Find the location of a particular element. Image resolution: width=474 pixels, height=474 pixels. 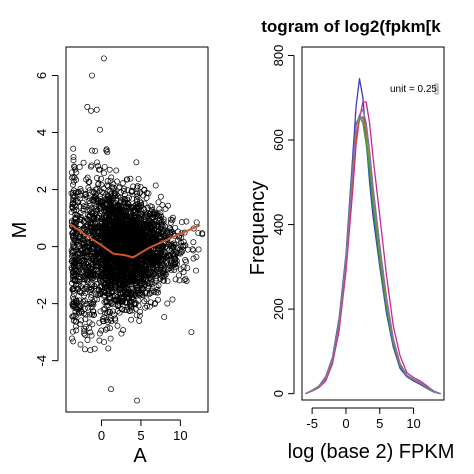

density-y-tick-label: 400 is located at coordinates (278, 225).